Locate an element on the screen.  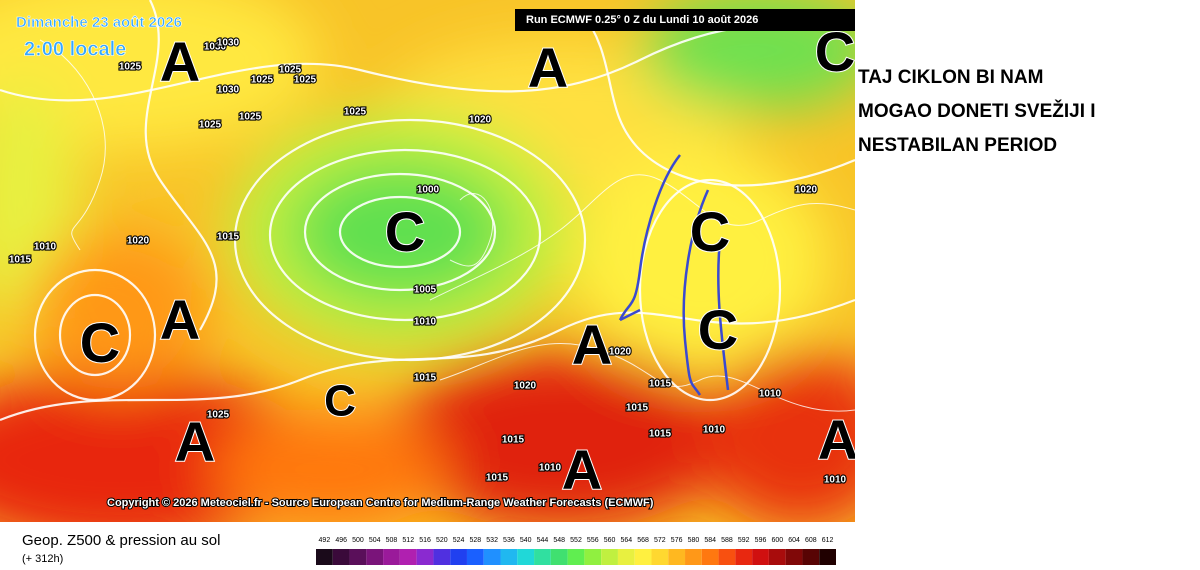
colorbar-label: 516 is located at coordinates (425, 540).